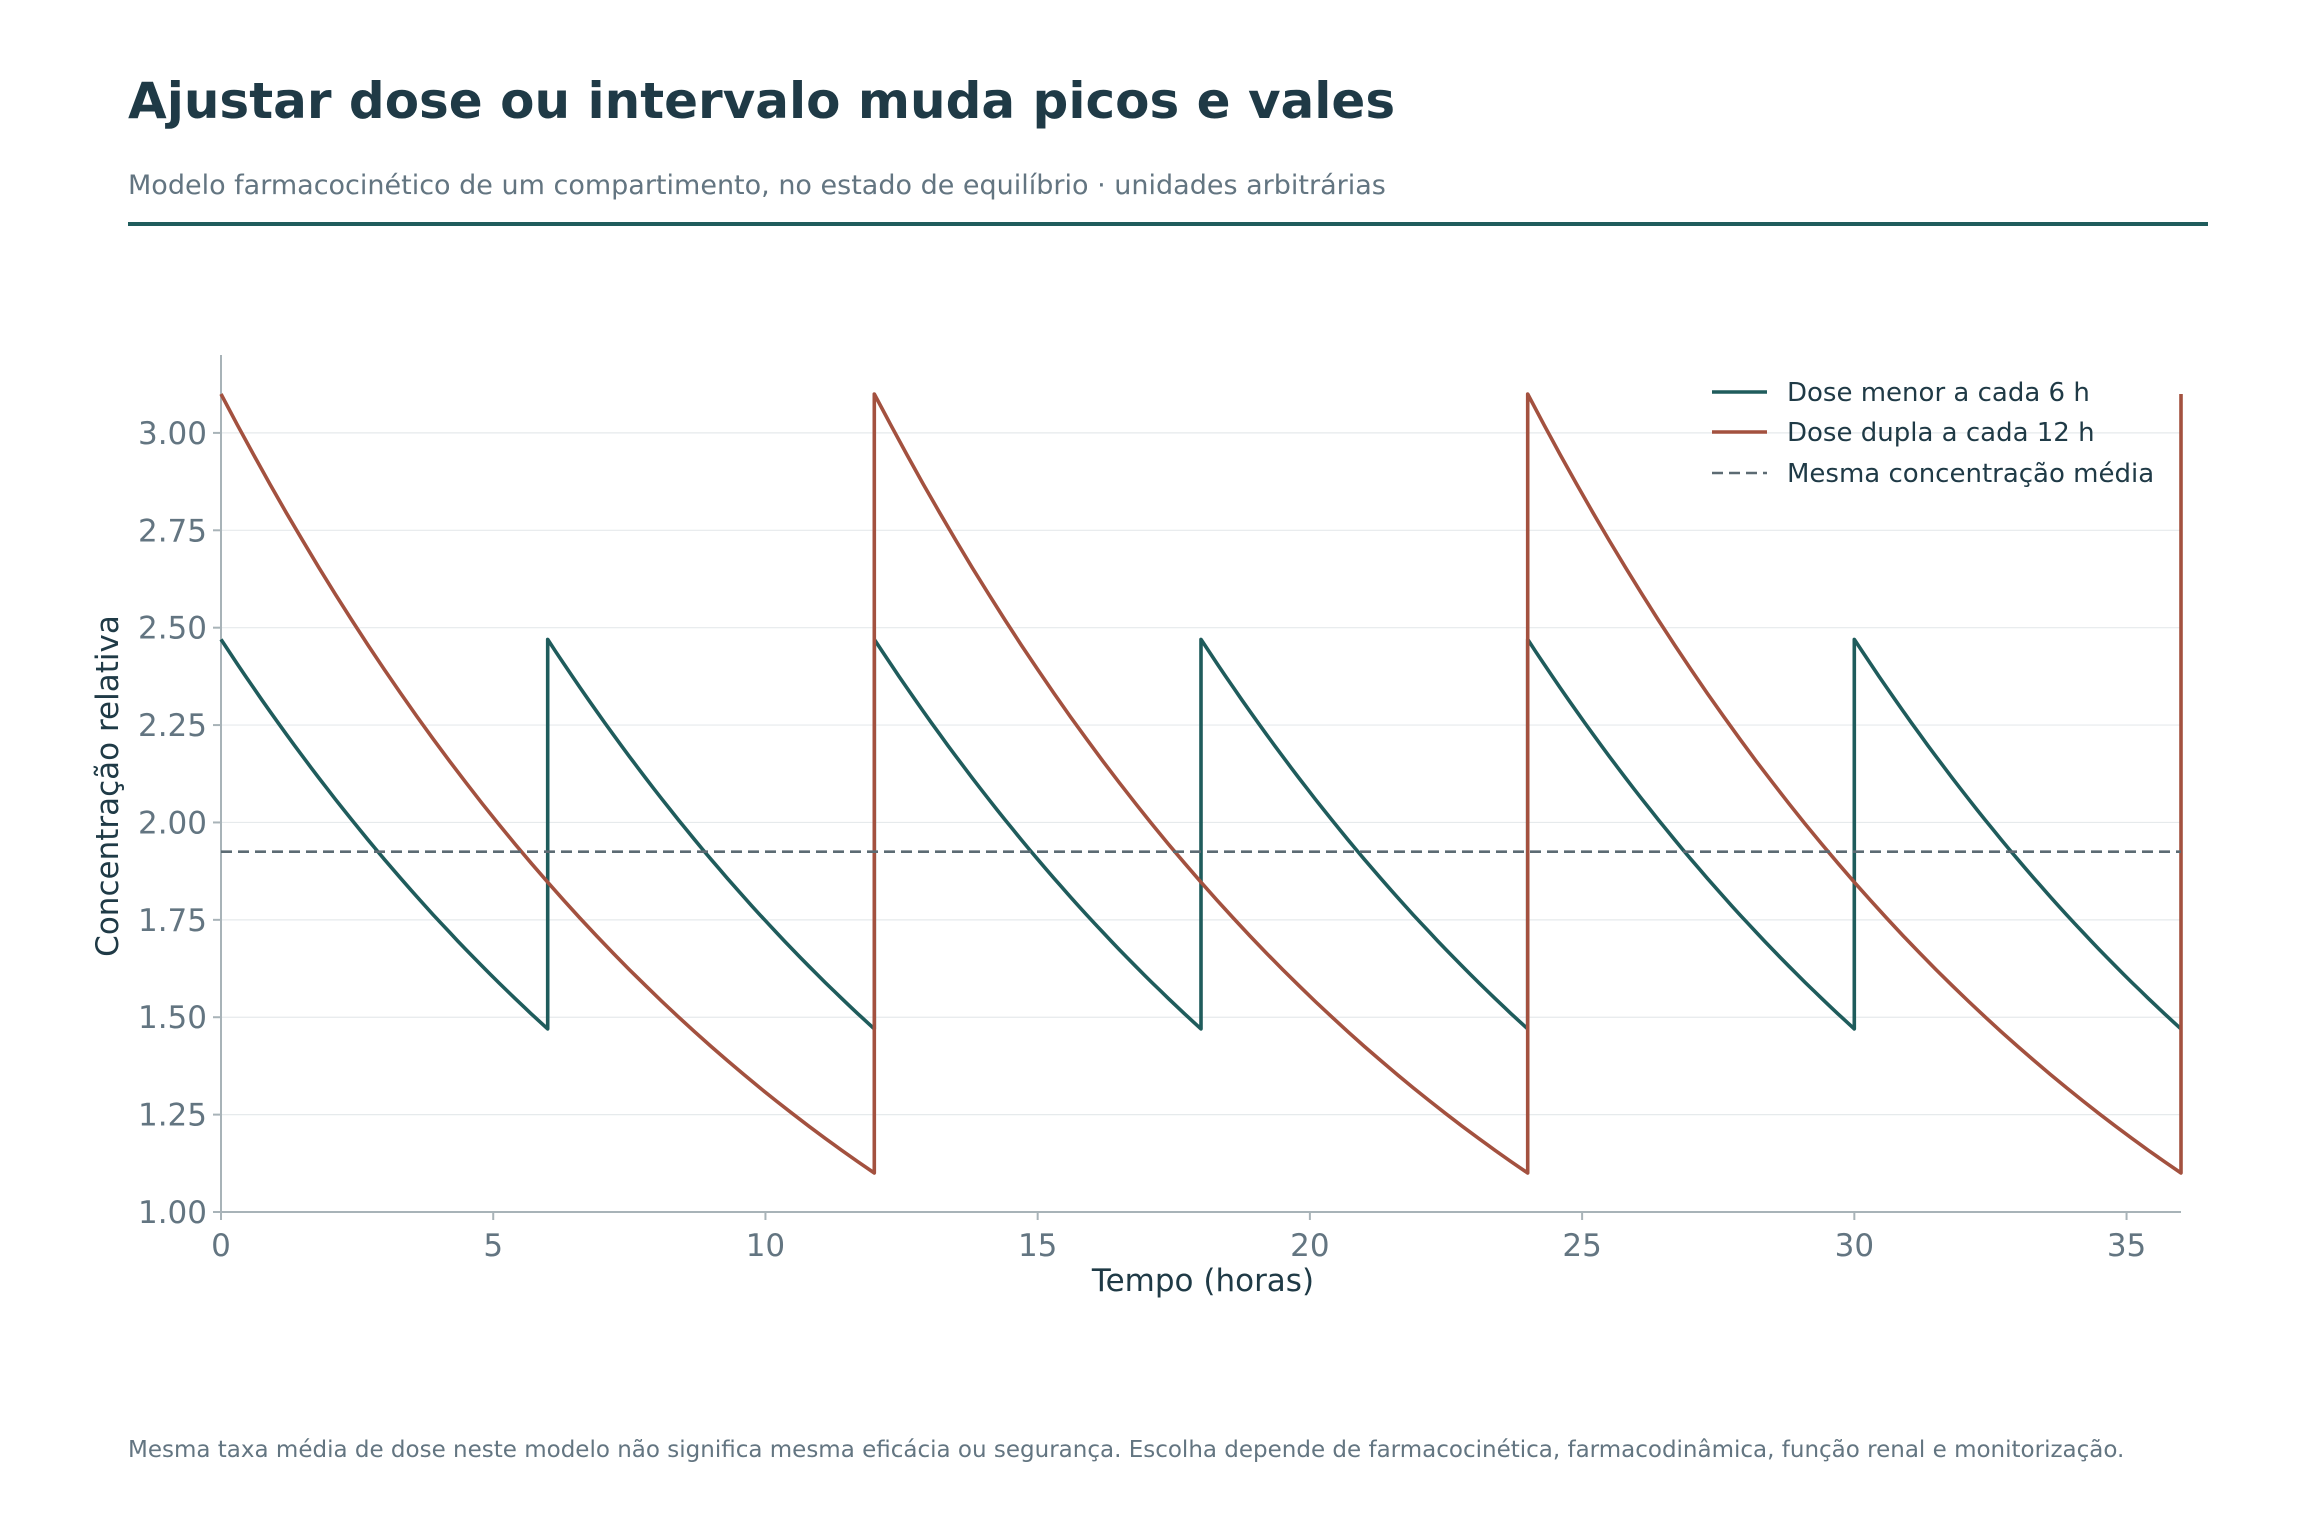 This screenshot has height=1536, width=2304. Describe the element at coordinates (1854, 1246) in the screenshot. I see `x-tick-label: 30` at that location.